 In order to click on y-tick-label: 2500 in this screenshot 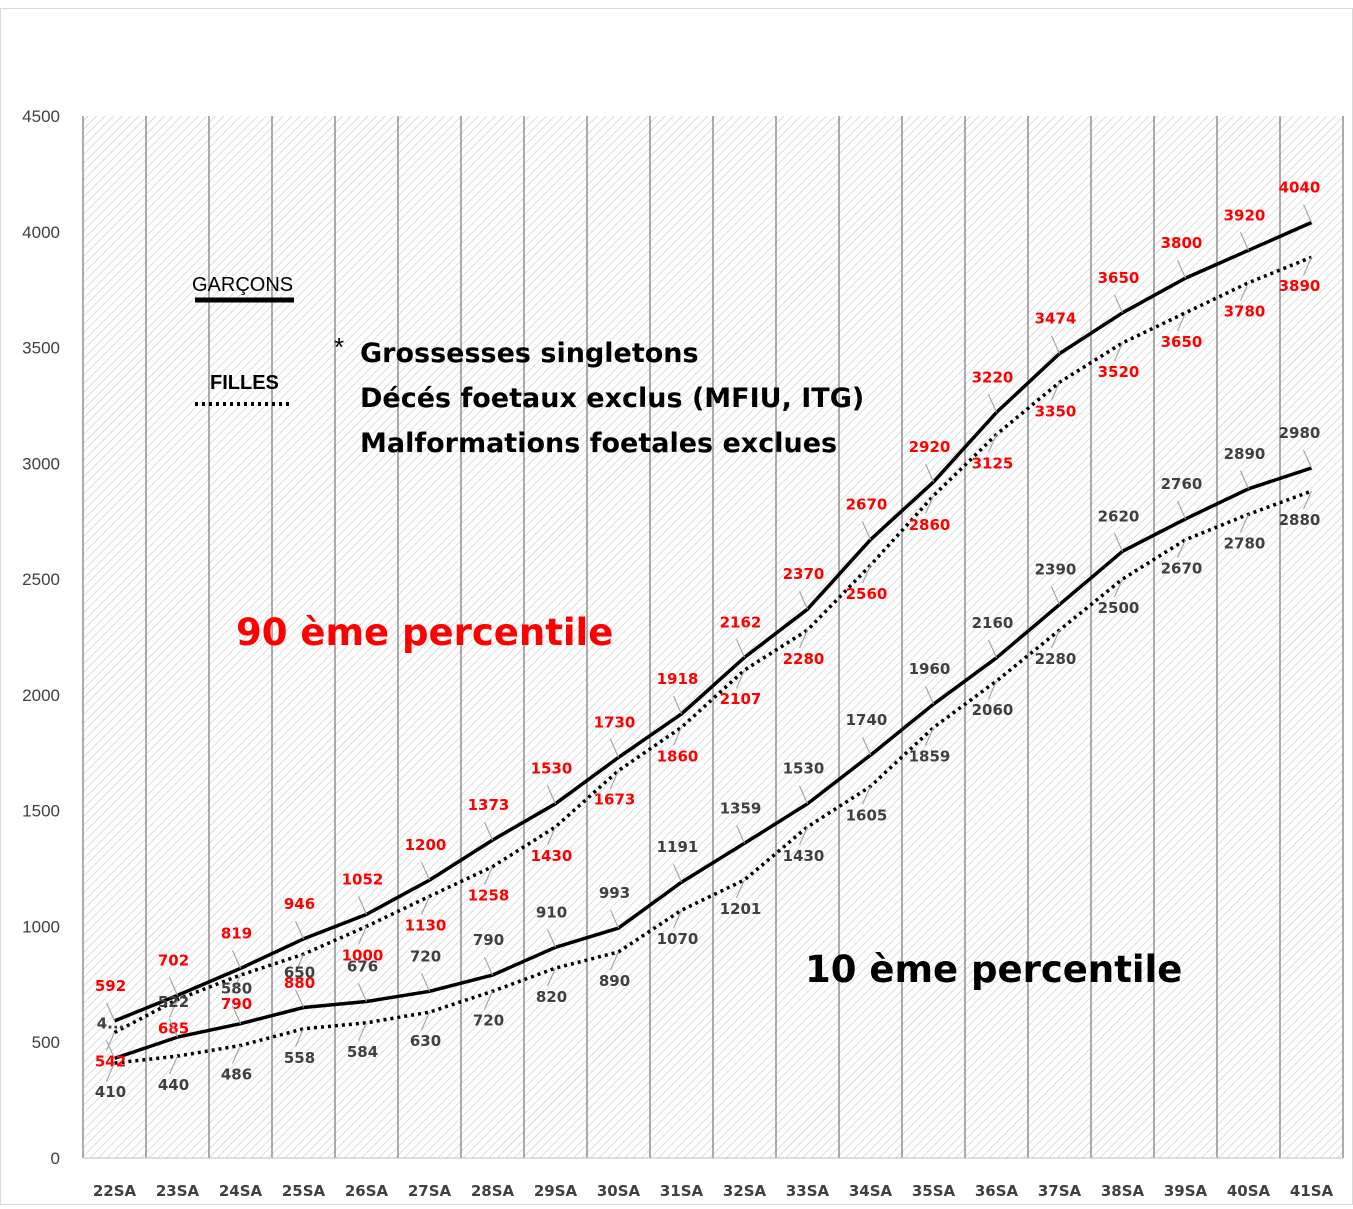, I will do `click(41, 579)`.